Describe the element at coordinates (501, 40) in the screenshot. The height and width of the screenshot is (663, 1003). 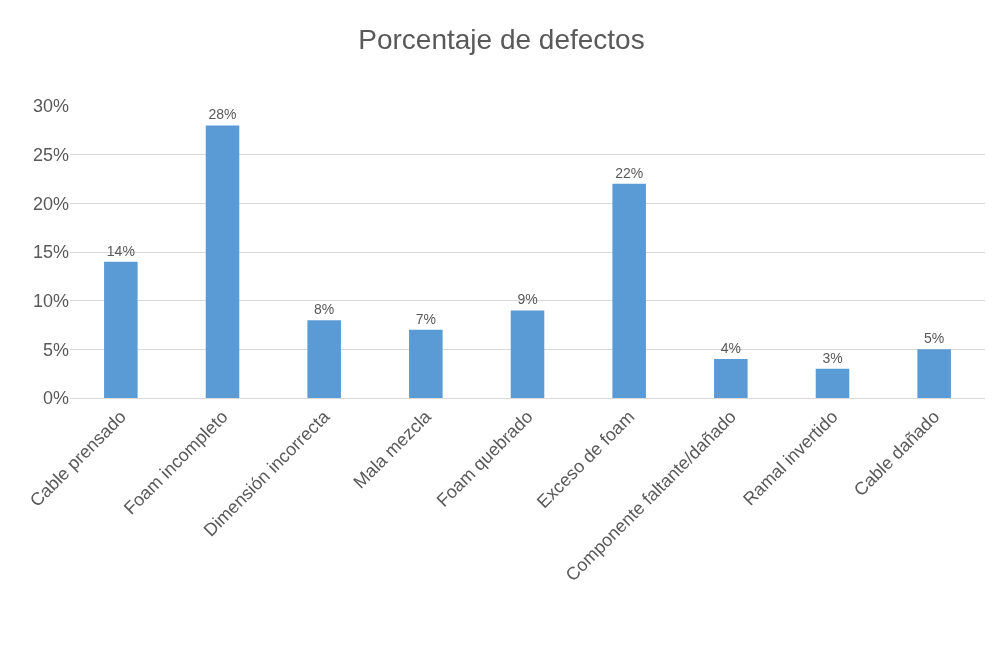
I see `chart-title: Porcentaje de defectos` at that location.